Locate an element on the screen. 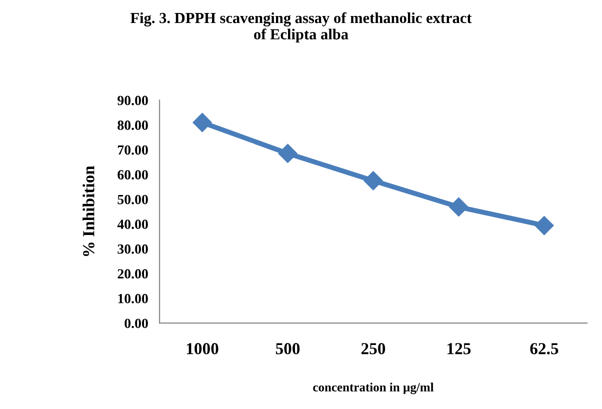 Image resolution: width=602 pixels, height=409 pixels. x-tick-label: 1000 is located at coordinates (202, 348).